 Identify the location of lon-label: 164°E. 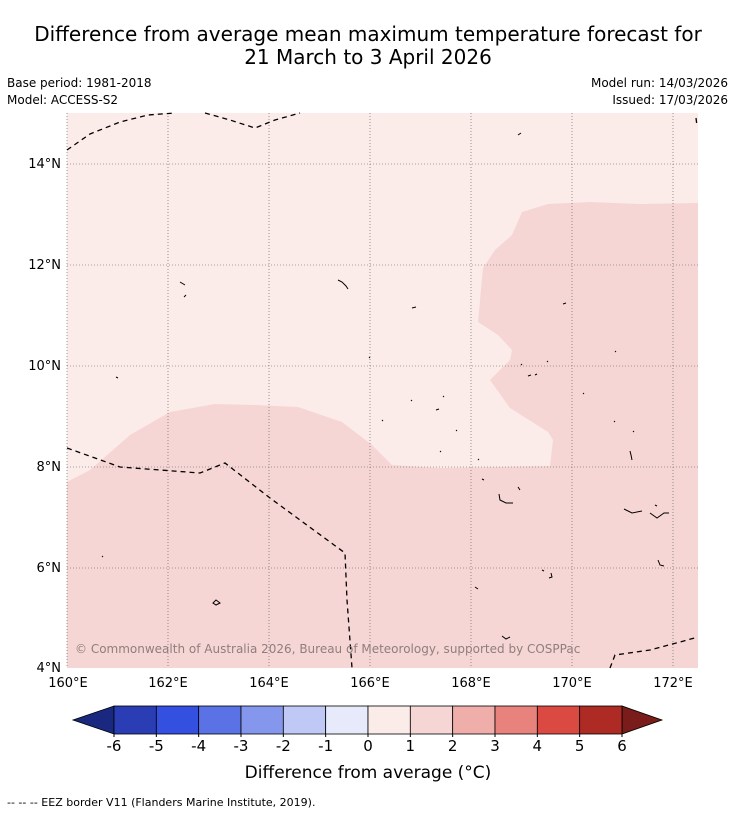
(269, 683).